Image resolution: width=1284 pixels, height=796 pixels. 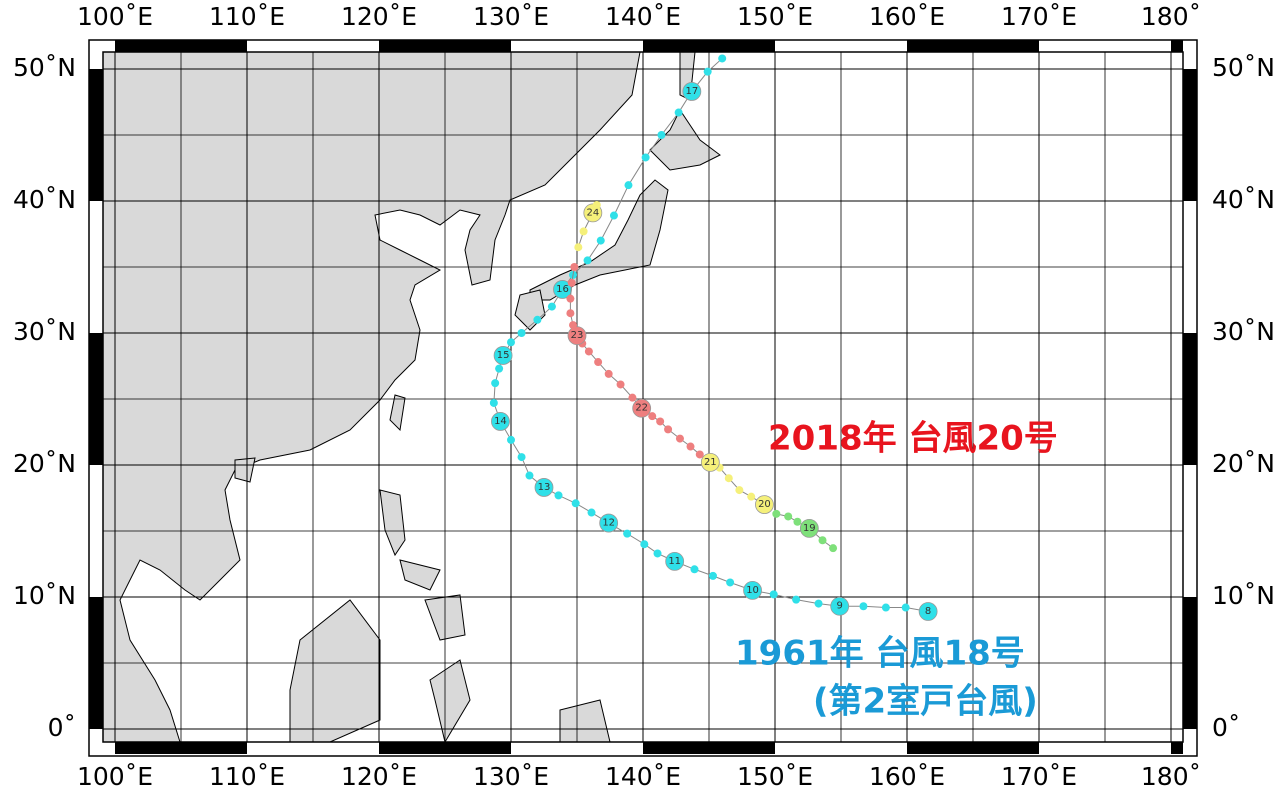 I want to click on point-label: 12, so click(x=608, y=523).